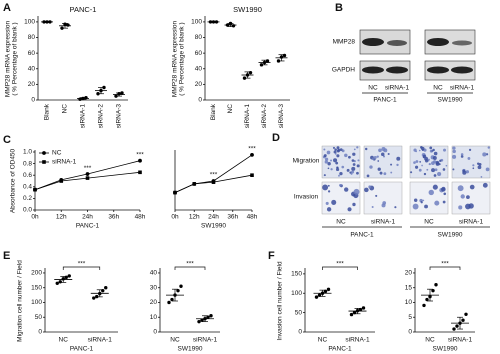  Describe the element at coordinates (27, 187) in the screenshot. I see `y-tick-label: 0.4` at that location.